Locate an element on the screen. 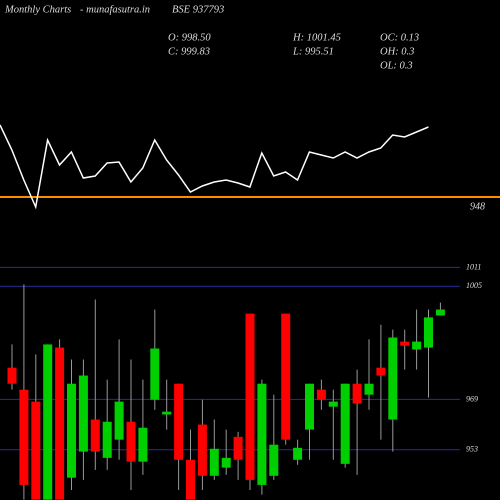 The width and height of the screenshot is (500, 500). domain: - munafasutra.in is located at coordinates (115, 9).